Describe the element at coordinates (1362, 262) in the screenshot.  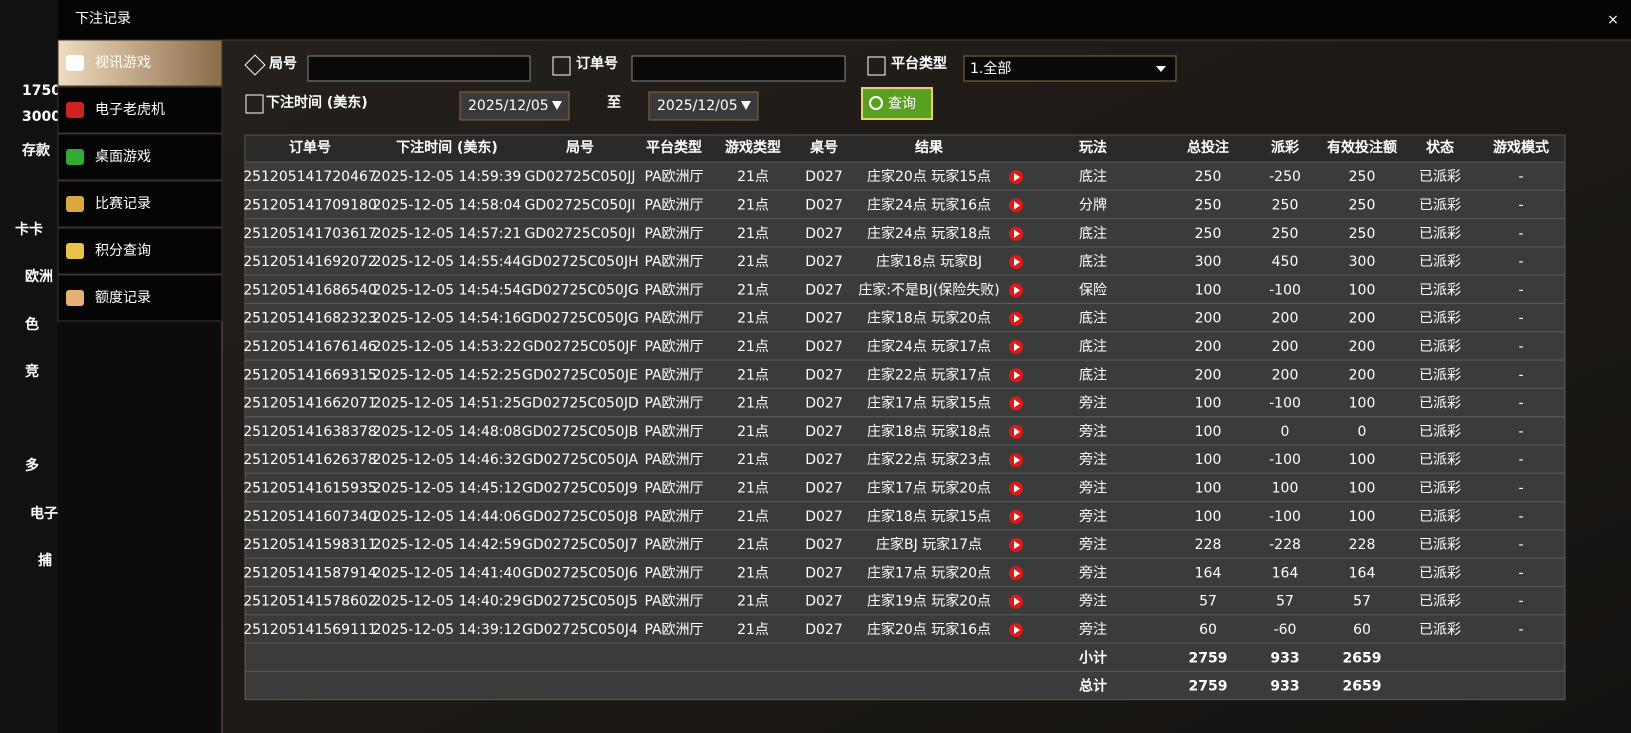
I see `cell: 300` at that location.